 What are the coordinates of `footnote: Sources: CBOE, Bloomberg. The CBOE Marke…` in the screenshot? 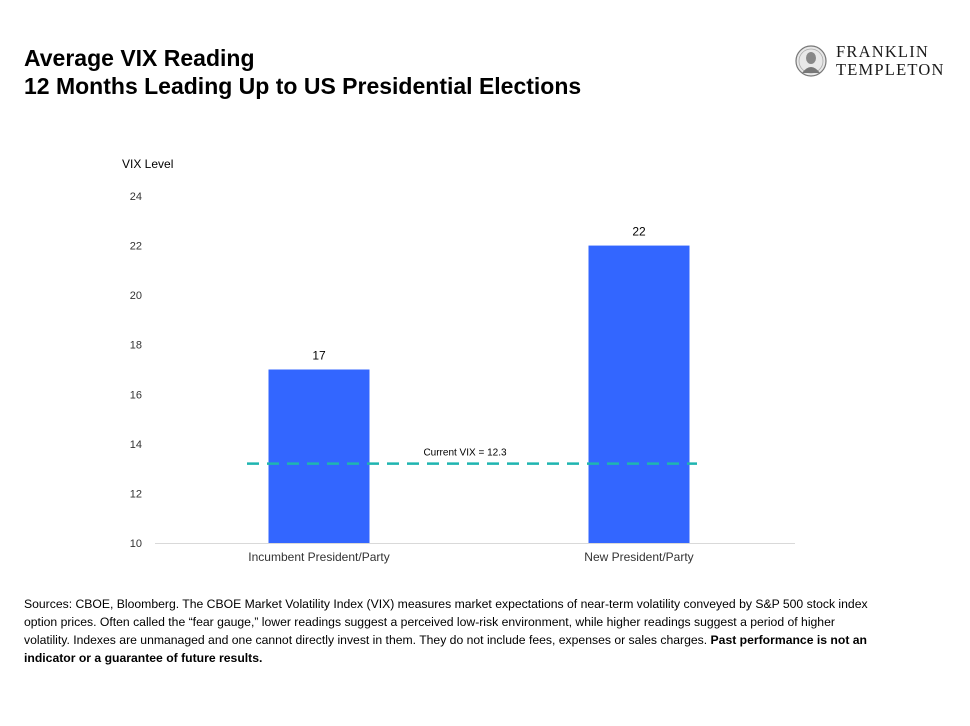 It's located at (449, 631).